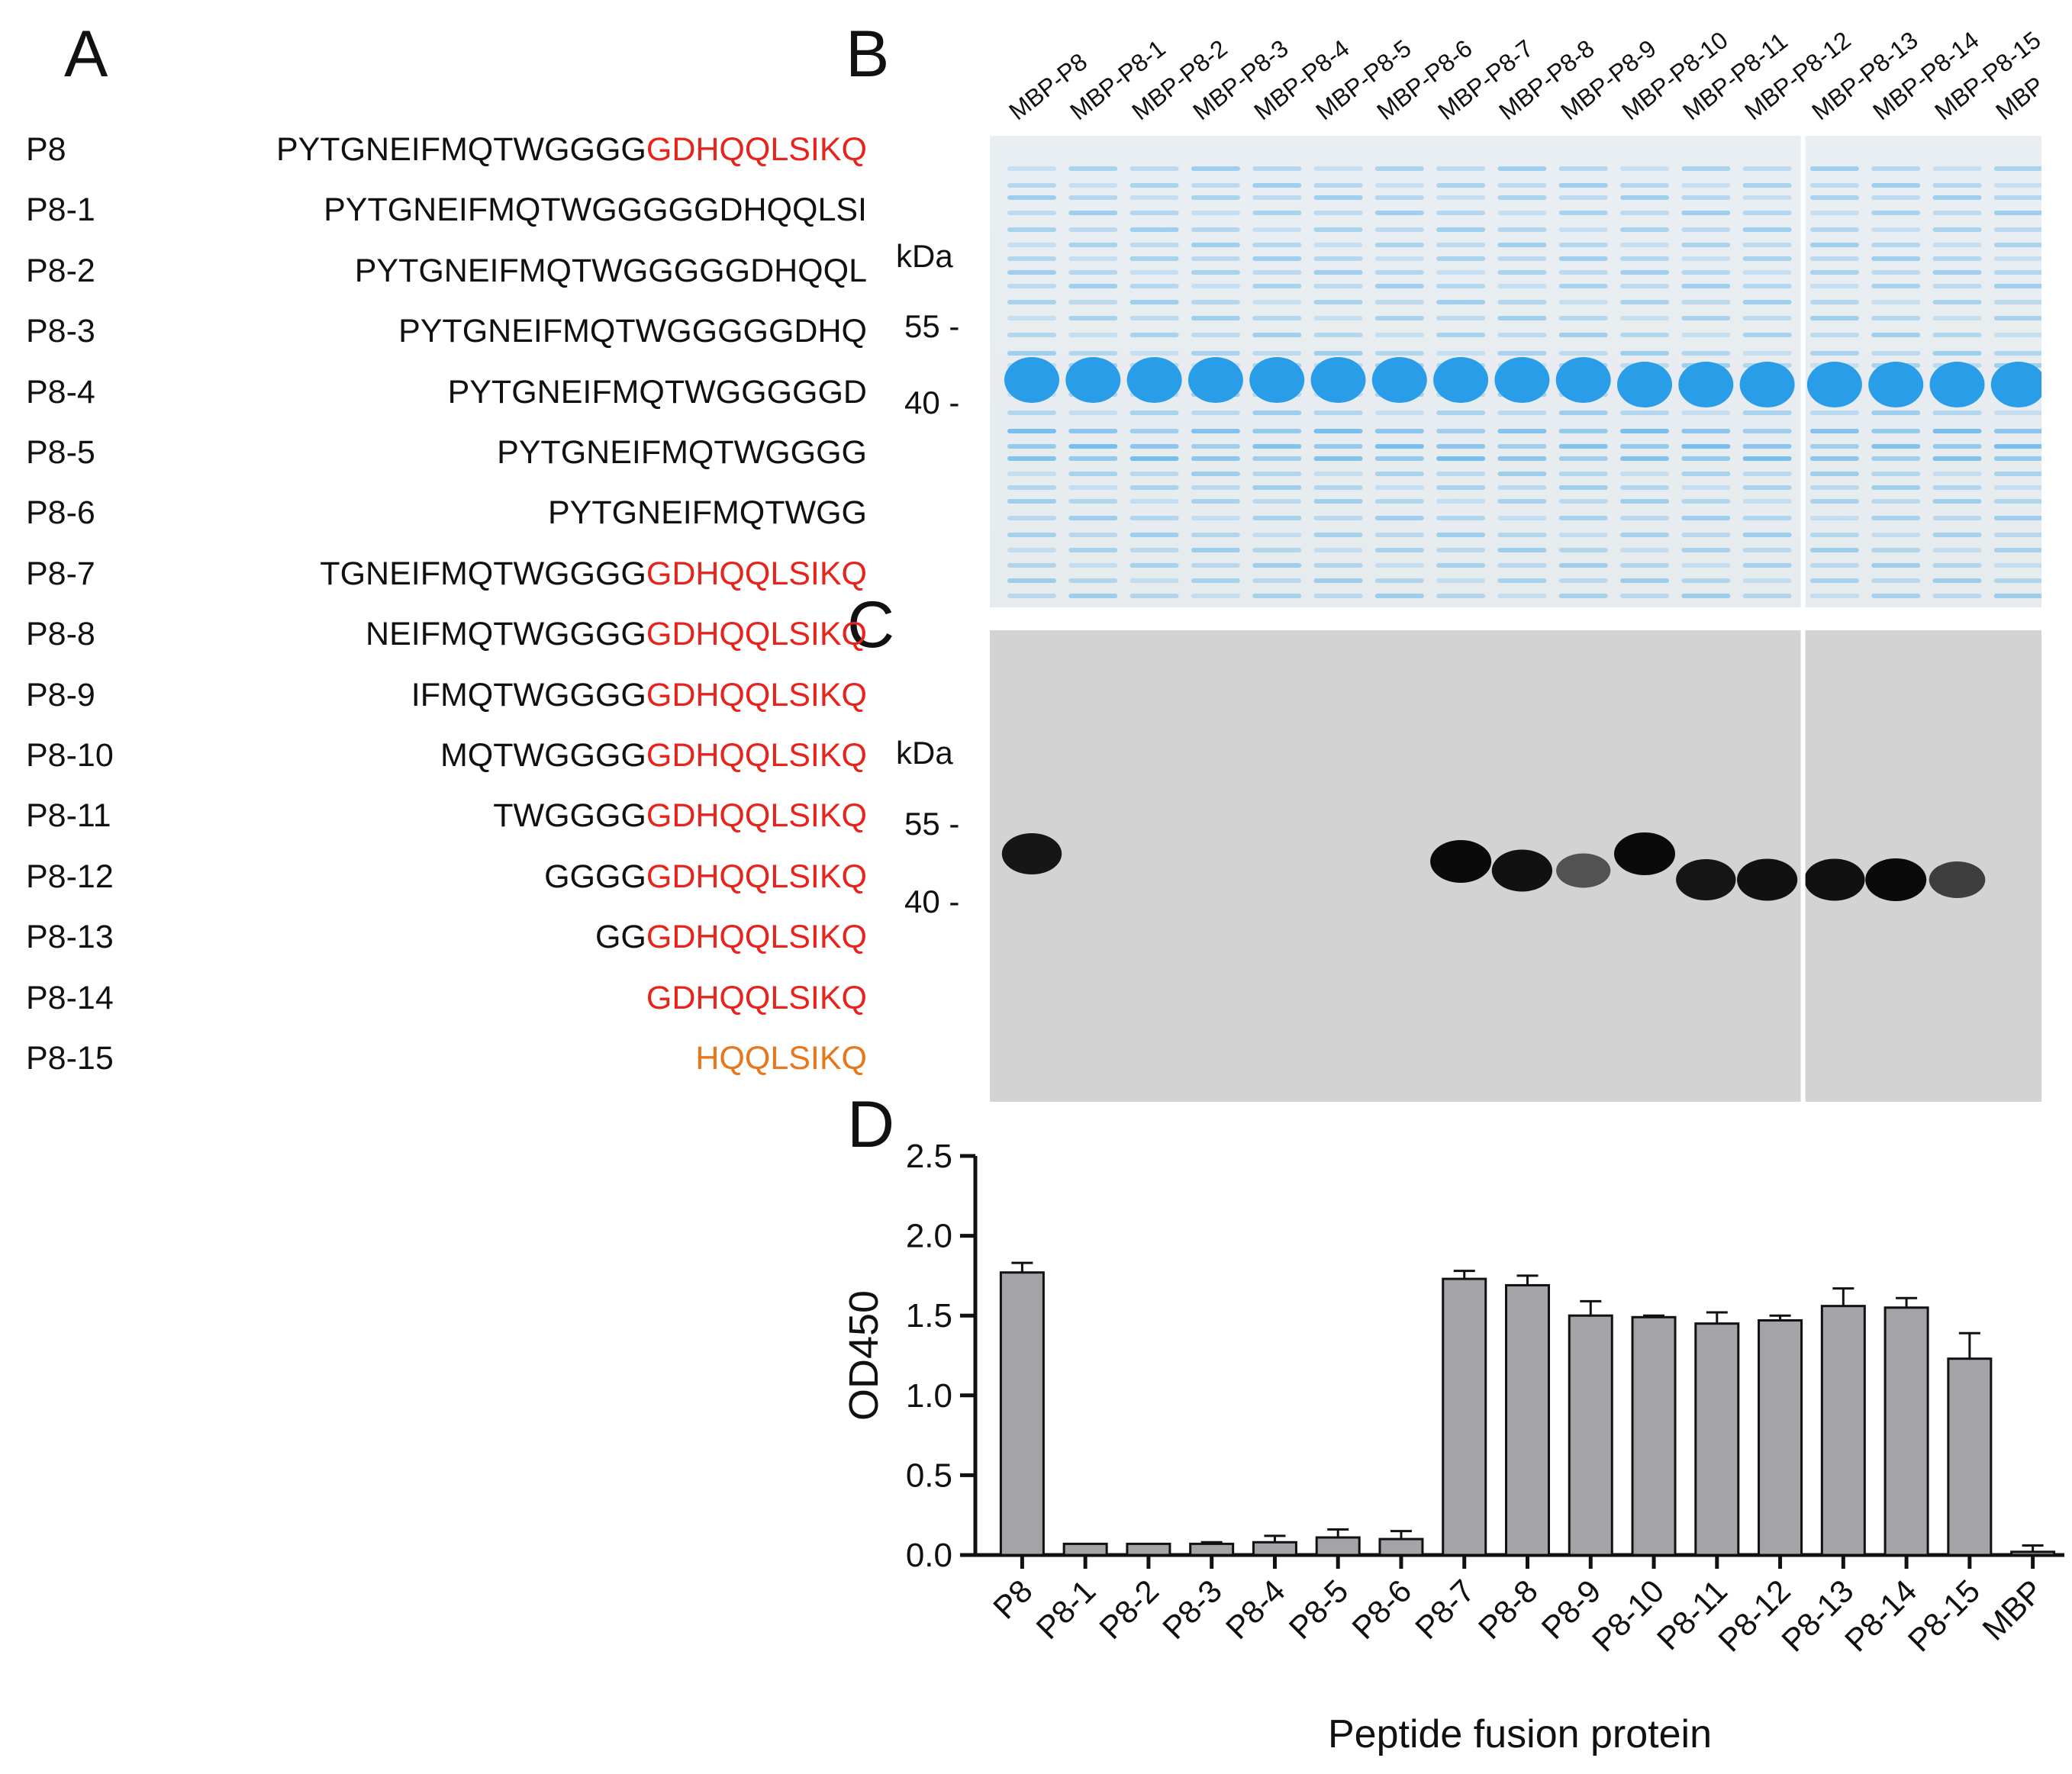  I want to click on peptide-name: P8, so click(46, 149).